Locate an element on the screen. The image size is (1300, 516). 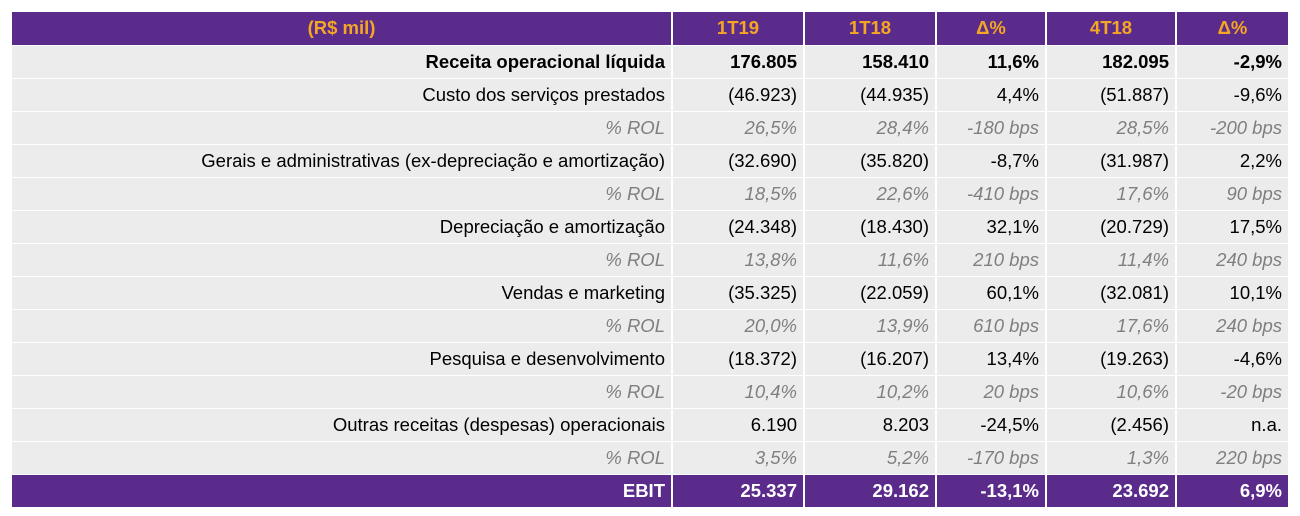
cell-value: 176.805 is located at coordinates (738, 62).